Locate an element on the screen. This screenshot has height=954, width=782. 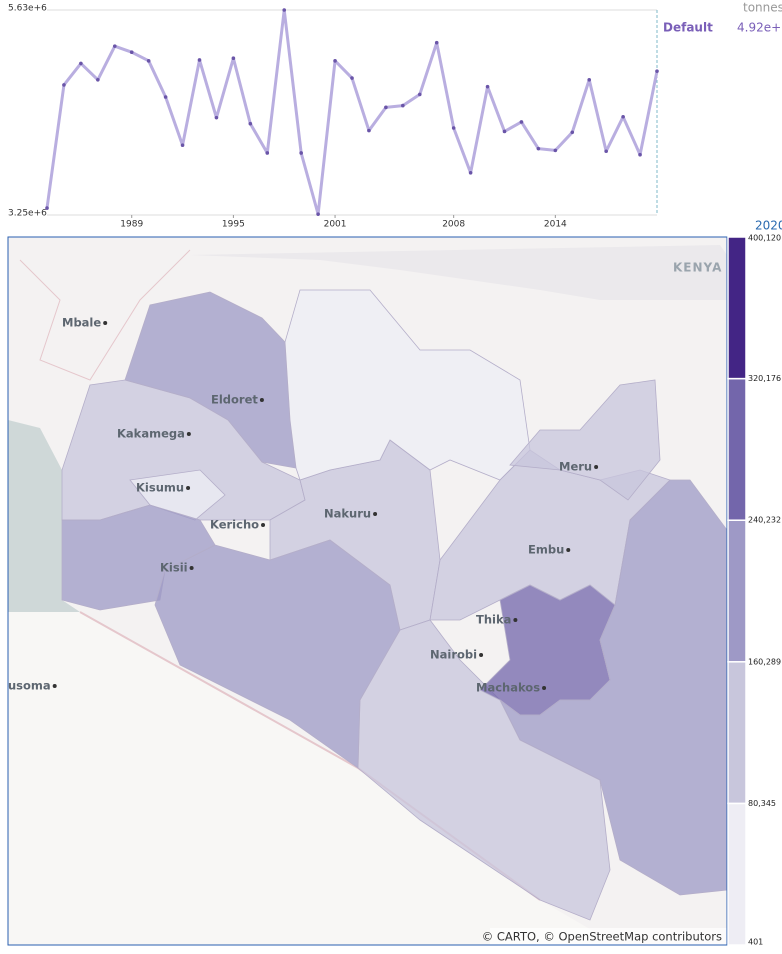
y-tick-label: 5.63e+6 is located at coordinates (27, 9).